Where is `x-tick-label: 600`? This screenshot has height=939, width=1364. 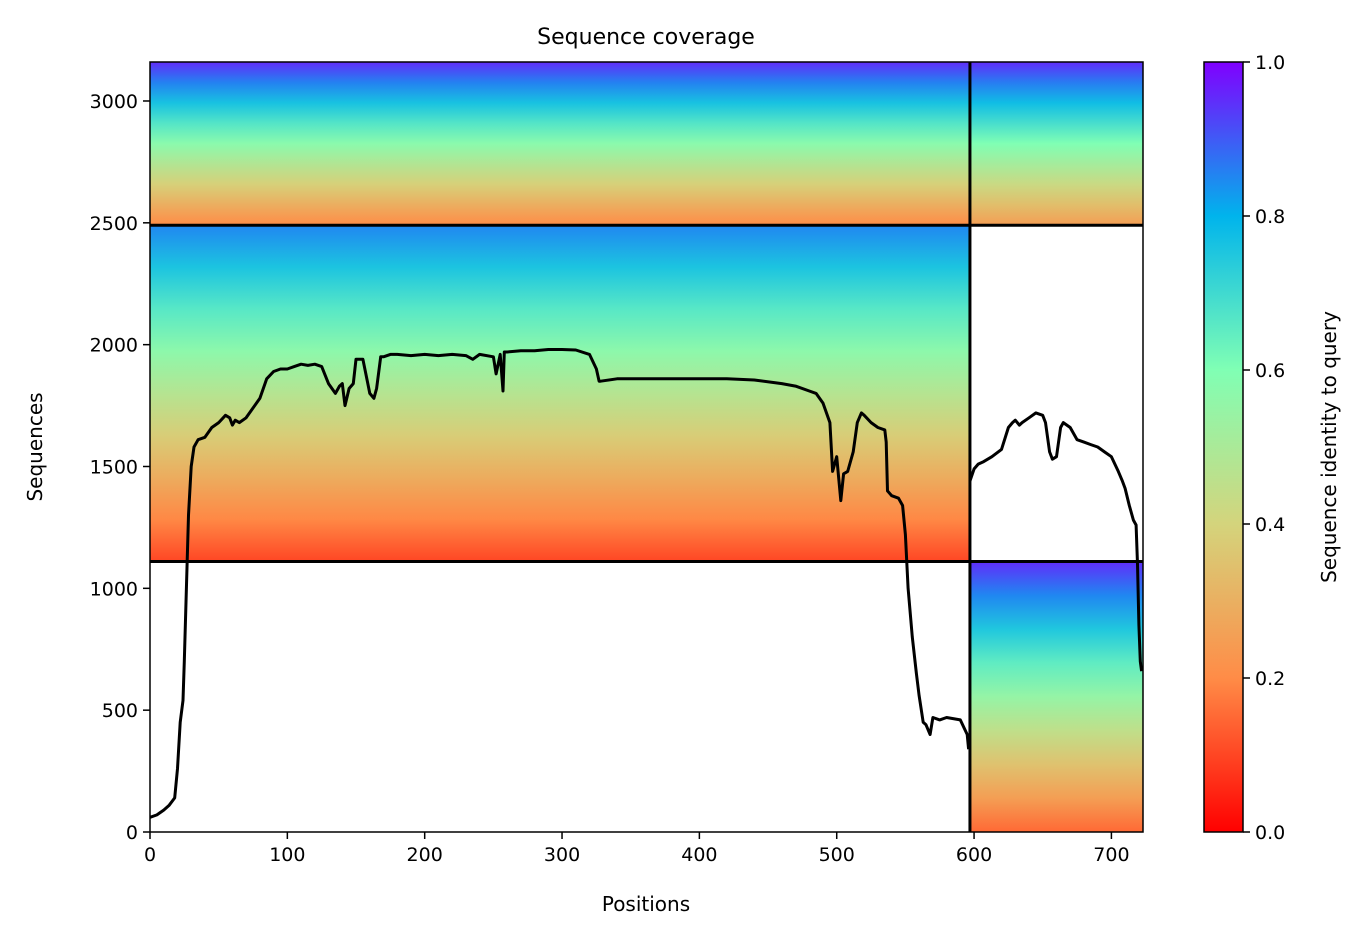 x-tick-label: 600 is located at coordinates (974, 855).